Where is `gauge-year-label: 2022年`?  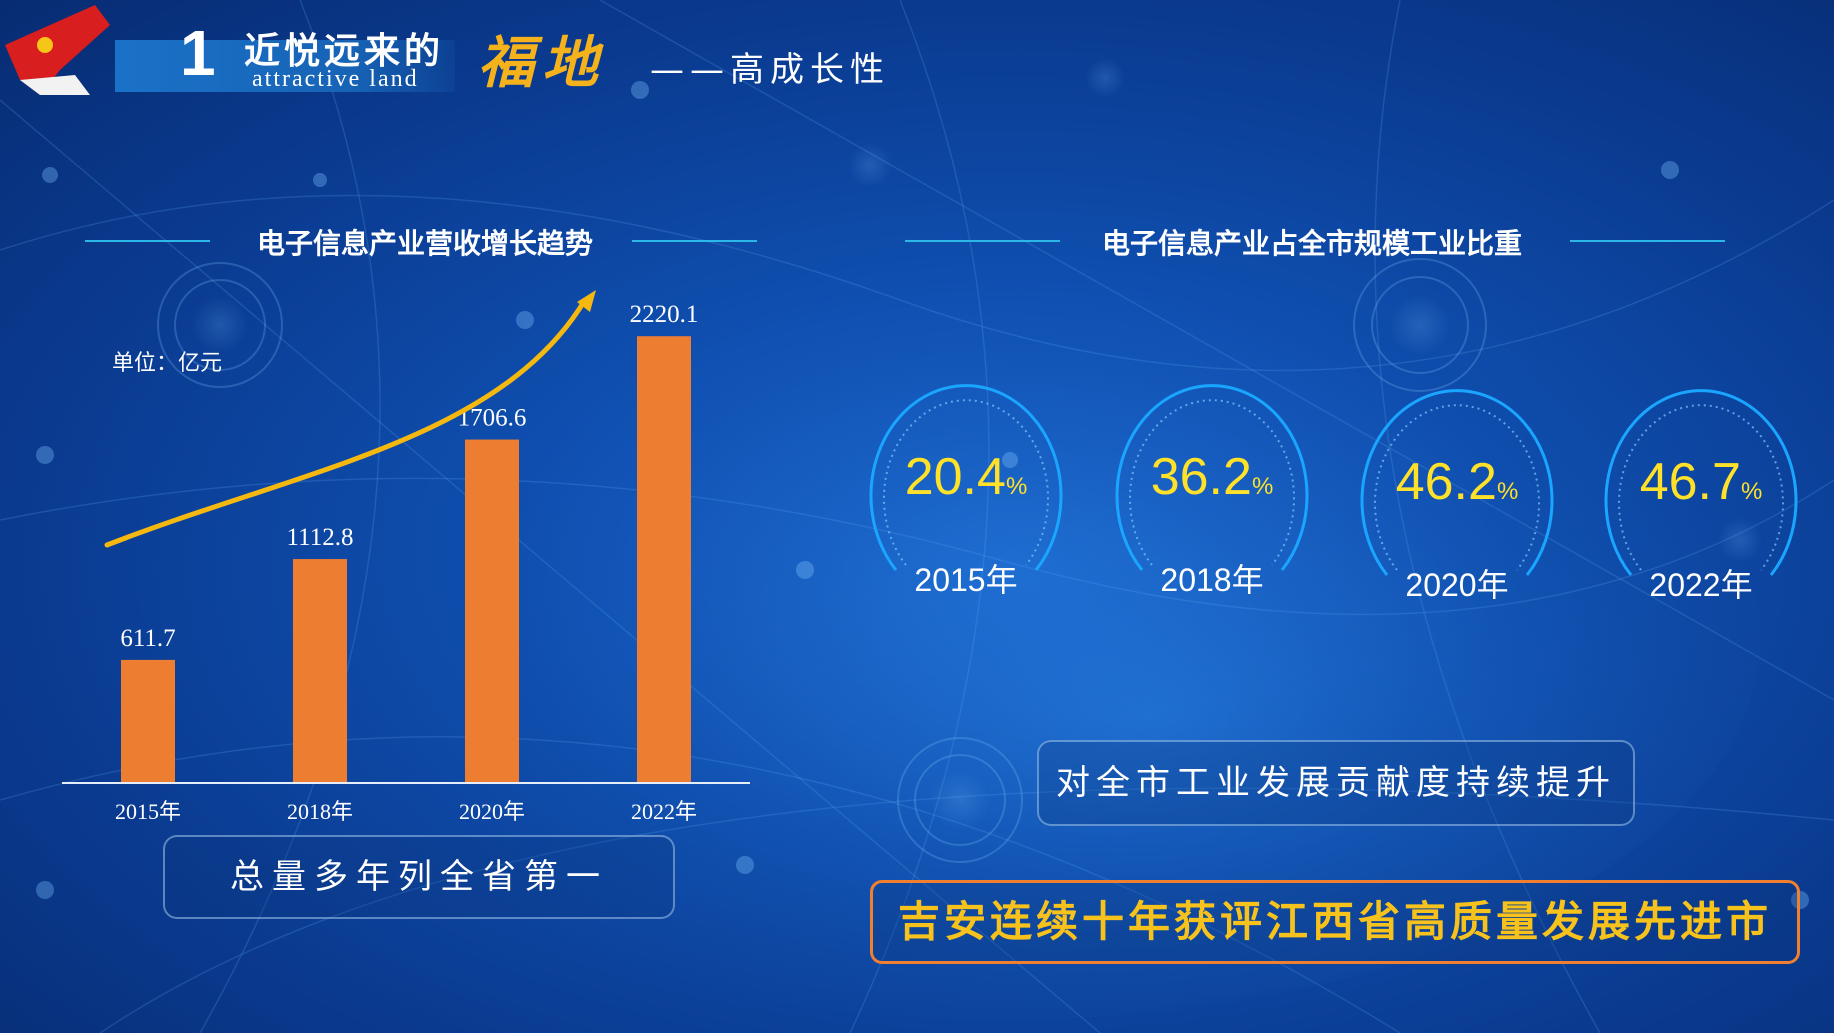
gauge-year-label: 2022年 is located at coordinates (1701, 585).